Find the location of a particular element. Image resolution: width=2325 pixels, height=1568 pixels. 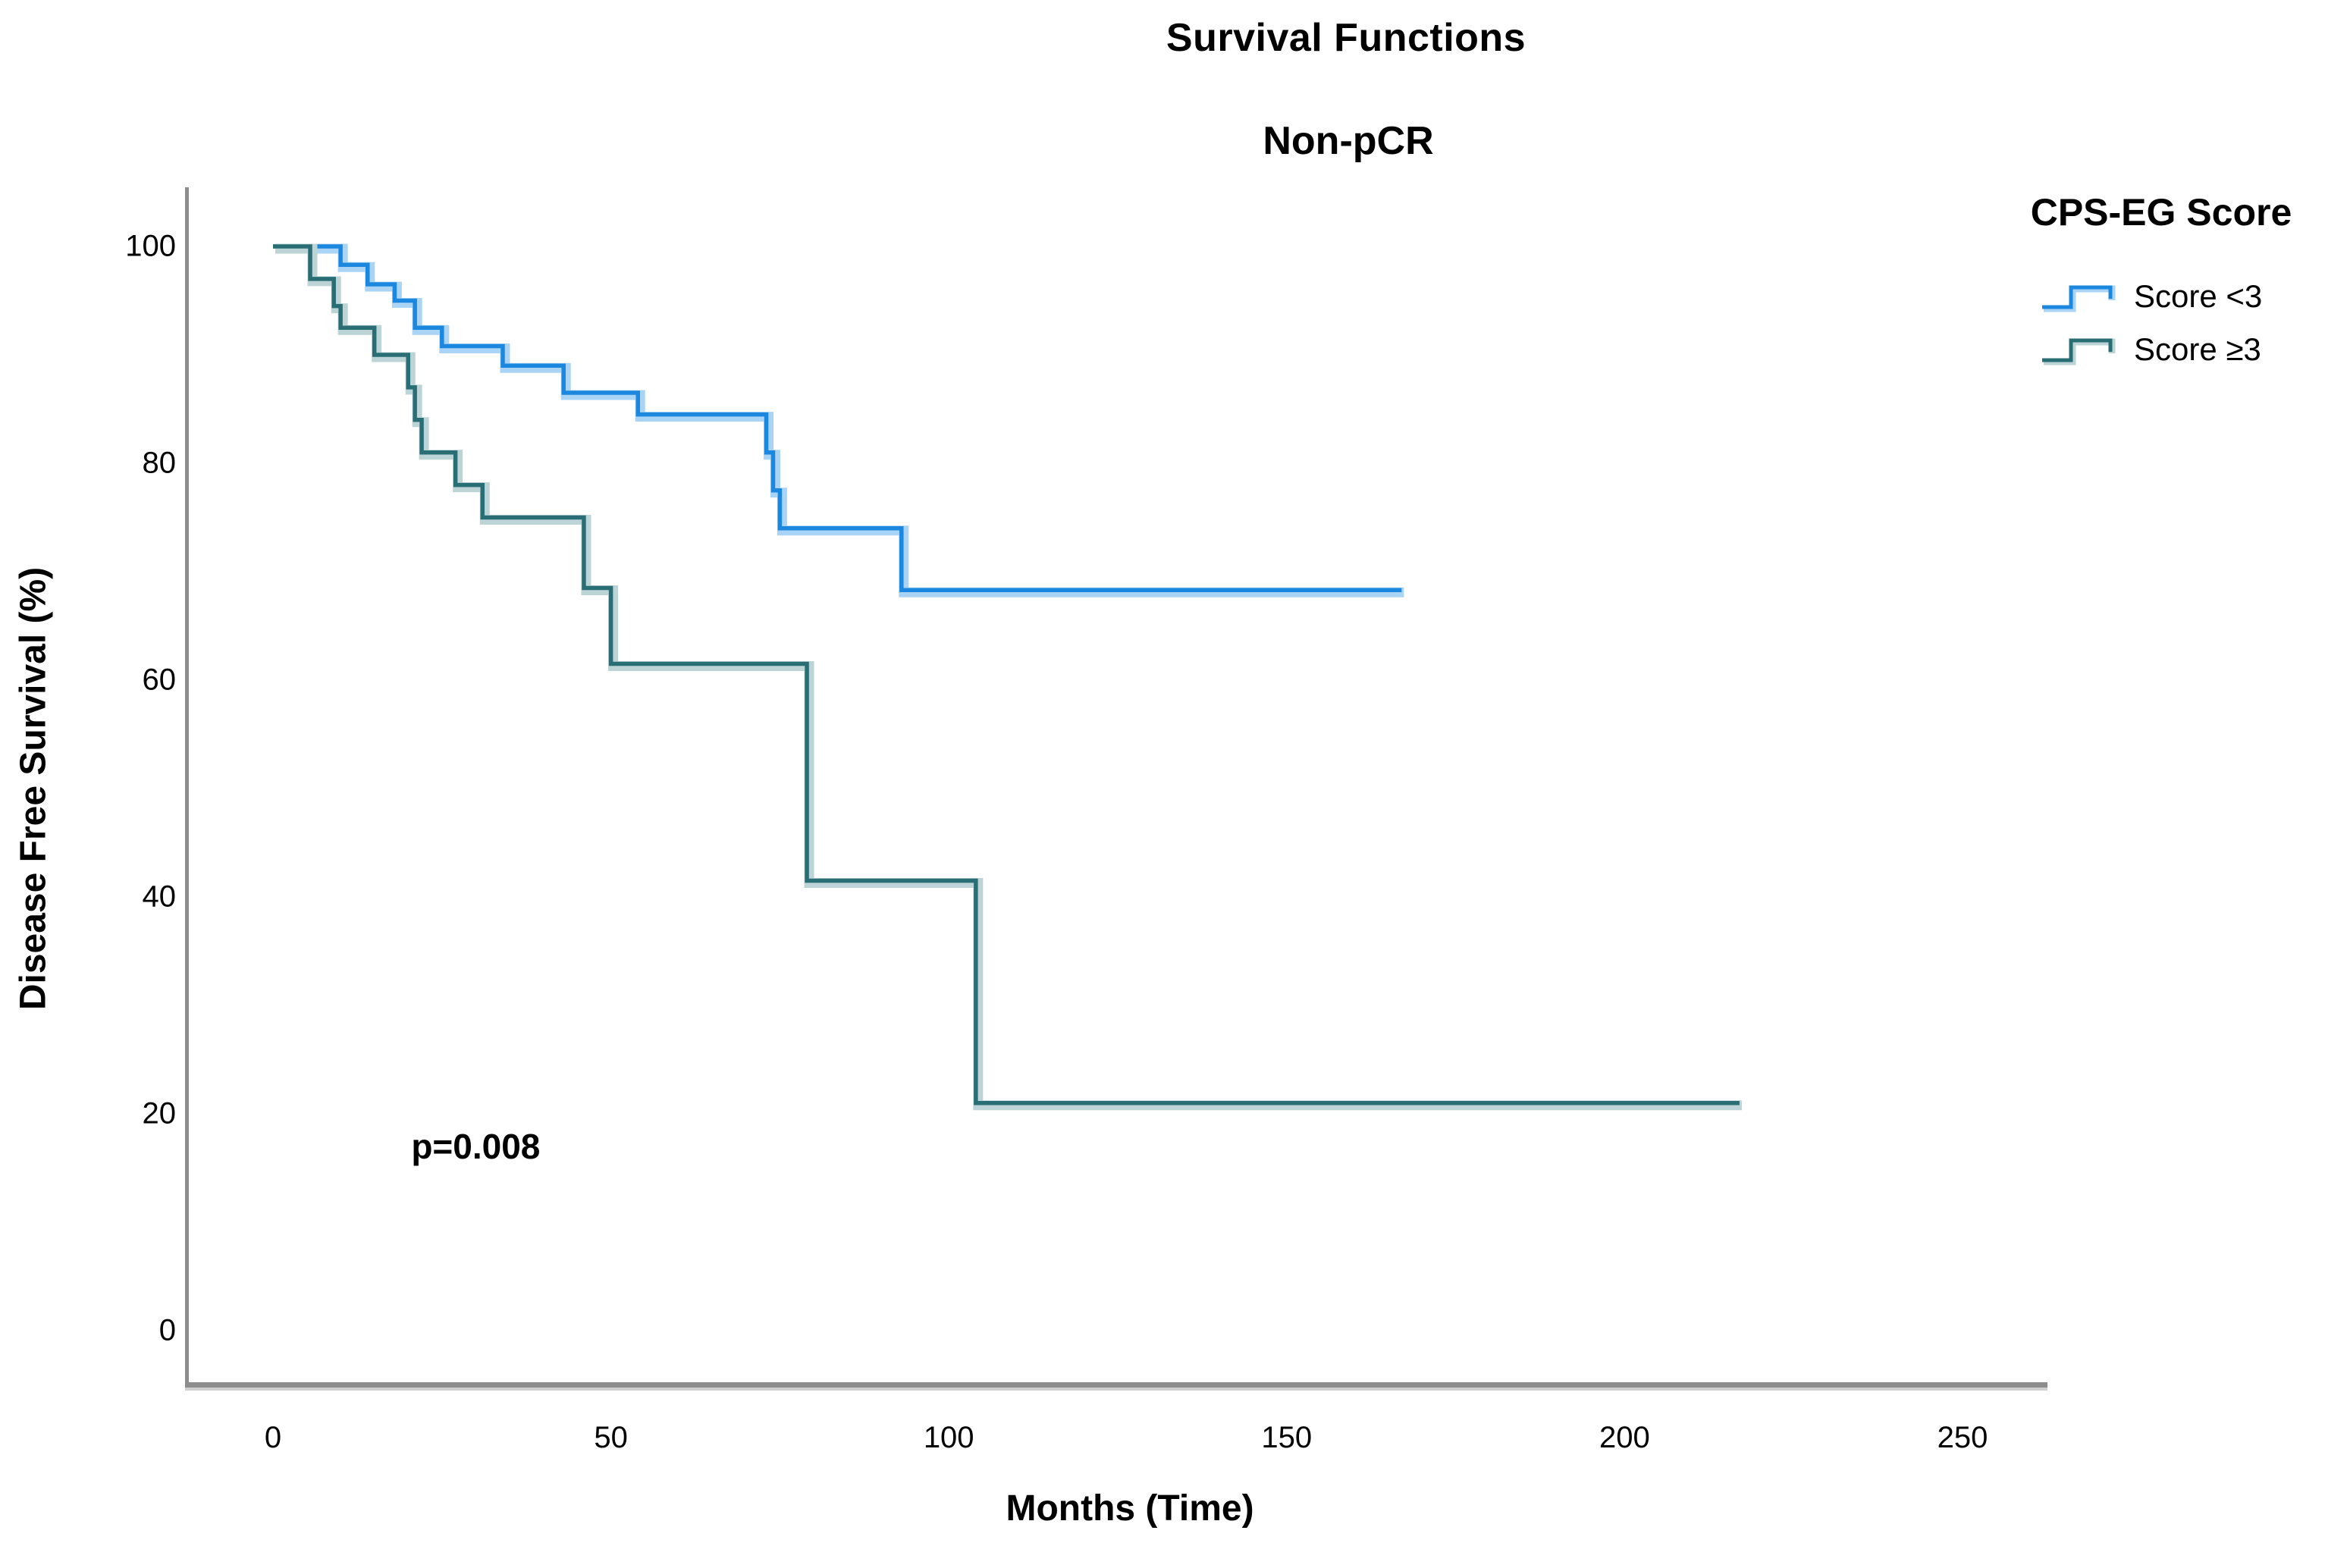

x-tick-label: 0 is located at coordinates (273, 1438).